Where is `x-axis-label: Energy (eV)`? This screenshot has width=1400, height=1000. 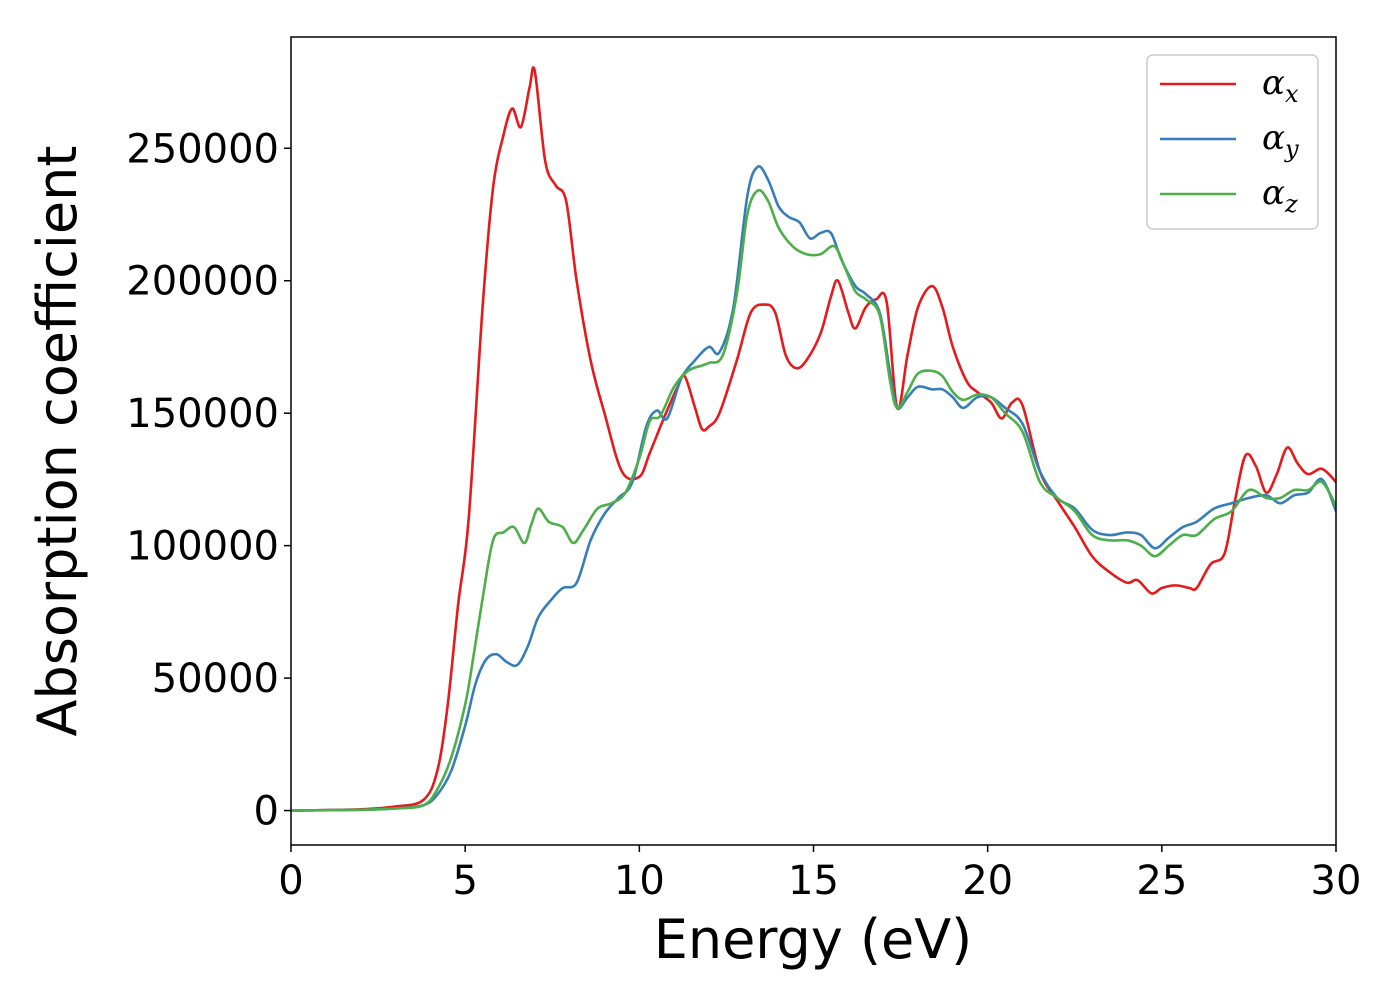 x-axis-label: Energy (eV) is located at coordinates (813, 939).